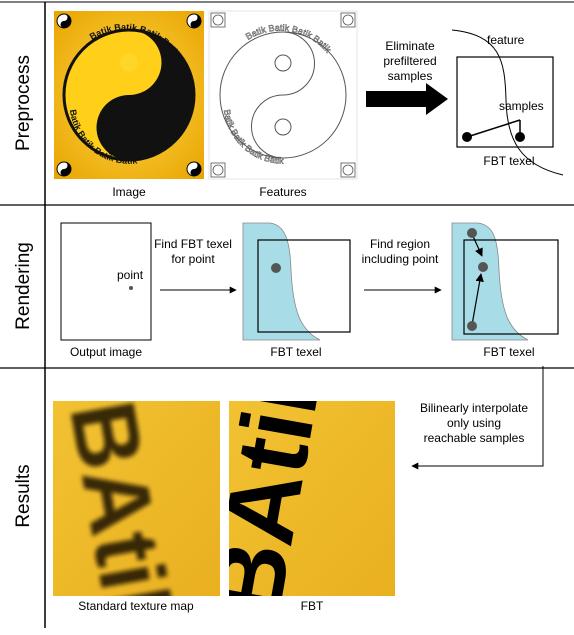  I want to click on eliminate-line-1: Eliminate, so click(410, 46).